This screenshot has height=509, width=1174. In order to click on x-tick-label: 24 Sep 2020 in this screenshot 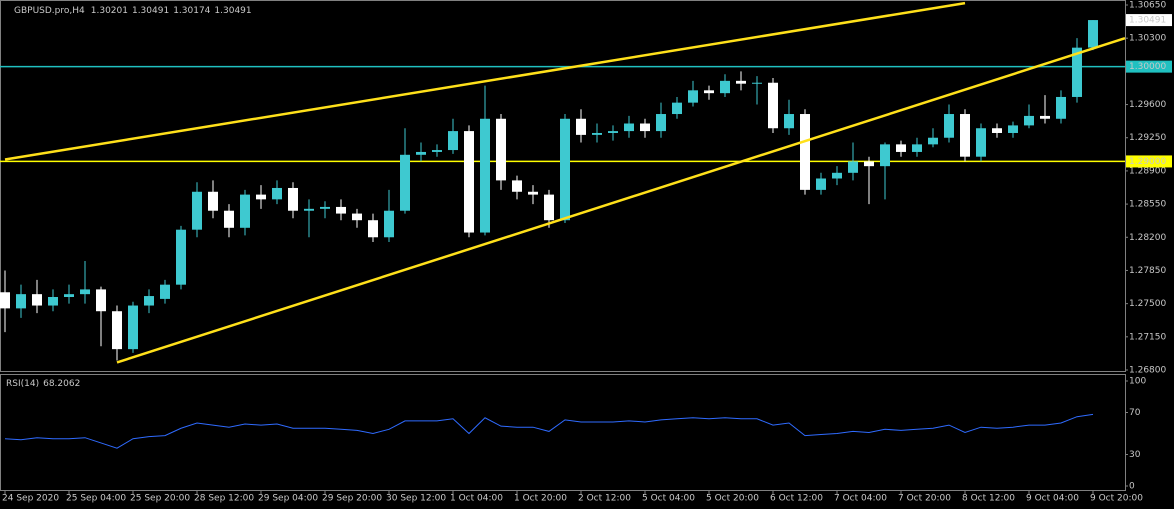, I will do `click(30, 499)`.